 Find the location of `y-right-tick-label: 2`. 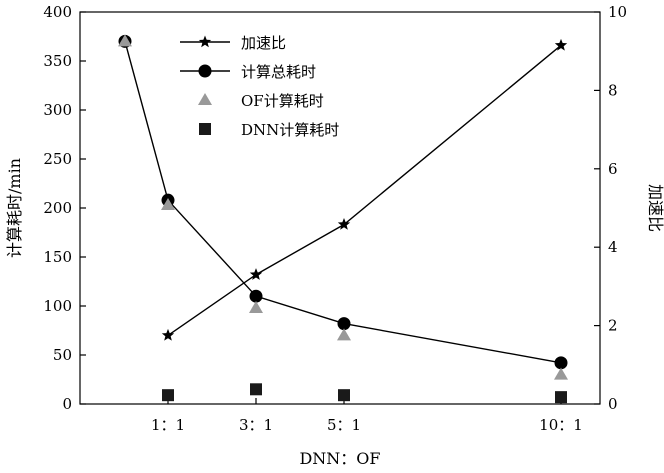

y-right-tick-label: 2 is located at coordinates (613, 326).